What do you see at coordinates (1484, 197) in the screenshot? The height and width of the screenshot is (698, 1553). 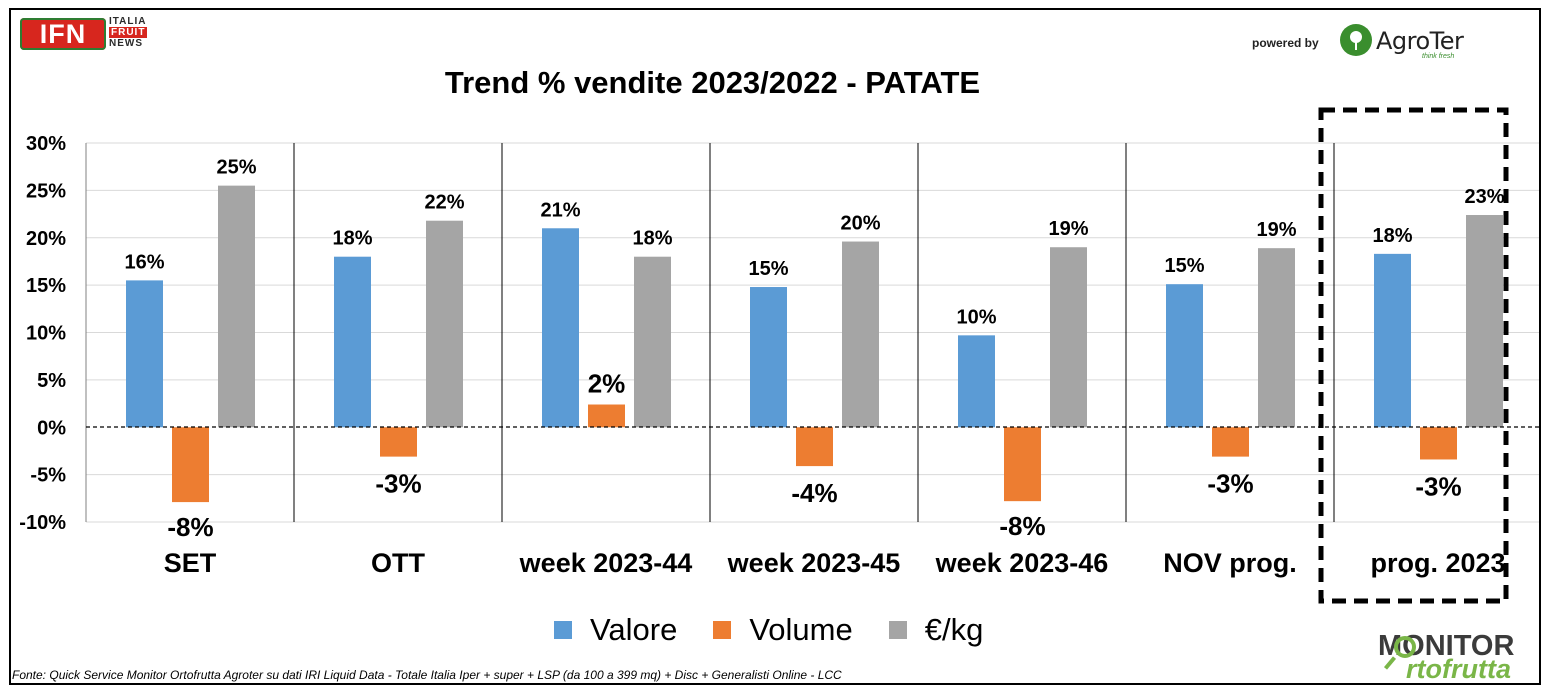 I see `data-label: 23%` at bounding box center [1484, 197].